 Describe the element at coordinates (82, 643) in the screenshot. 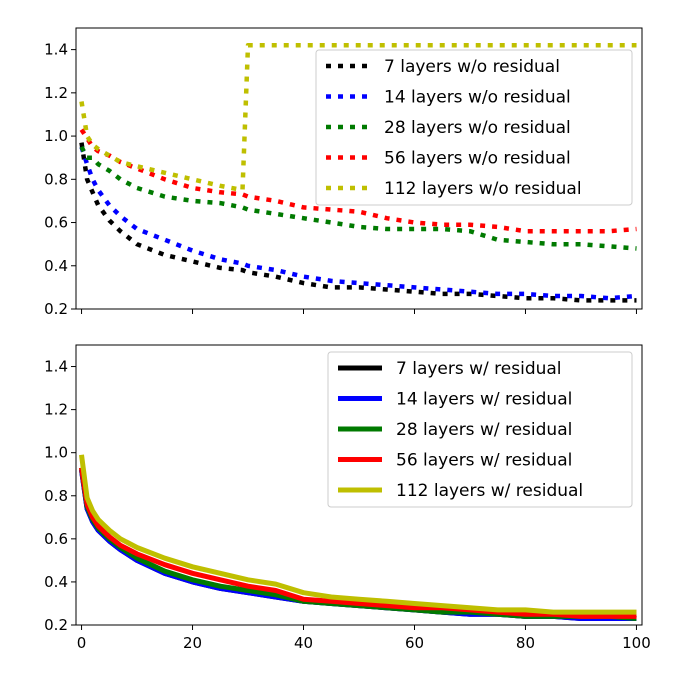

I see `x-tick-label: 0` at that location.